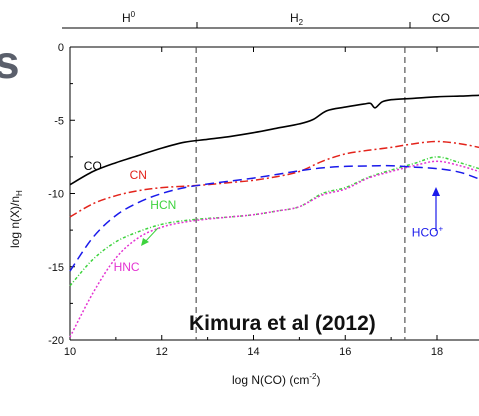  Describe the element at coordinates (61, 48) in the screenshot. I see `y-tick-label: 0` at that location.